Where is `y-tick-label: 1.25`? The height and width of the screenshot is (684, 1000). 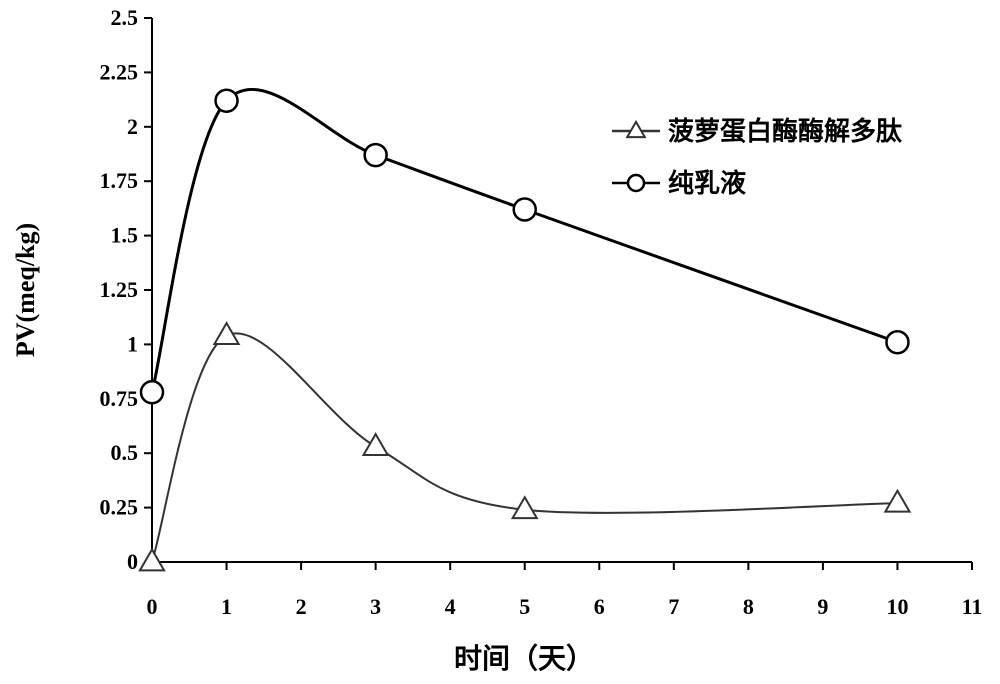
y-tick-label: 1.25 is located at coordinates (119, 289).